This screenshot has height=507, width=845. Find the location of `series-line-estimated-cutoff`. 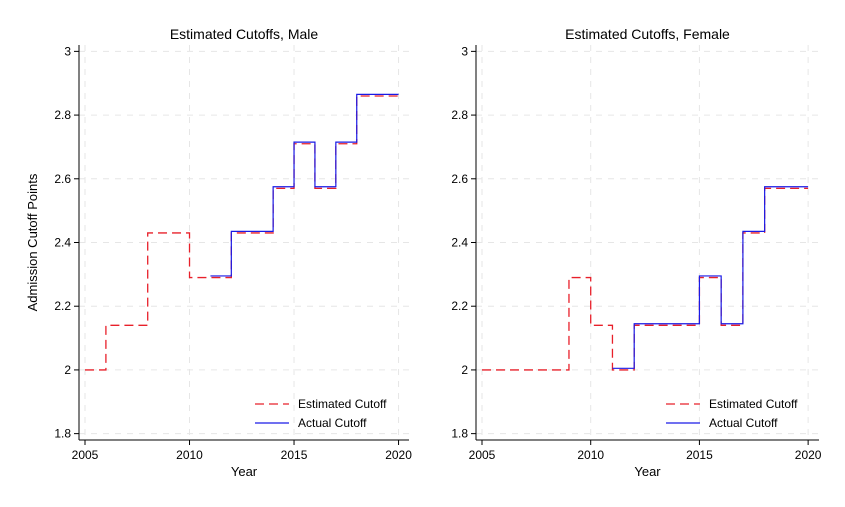

series-line-estimated-cutoff is located at coordinates (645, 279).